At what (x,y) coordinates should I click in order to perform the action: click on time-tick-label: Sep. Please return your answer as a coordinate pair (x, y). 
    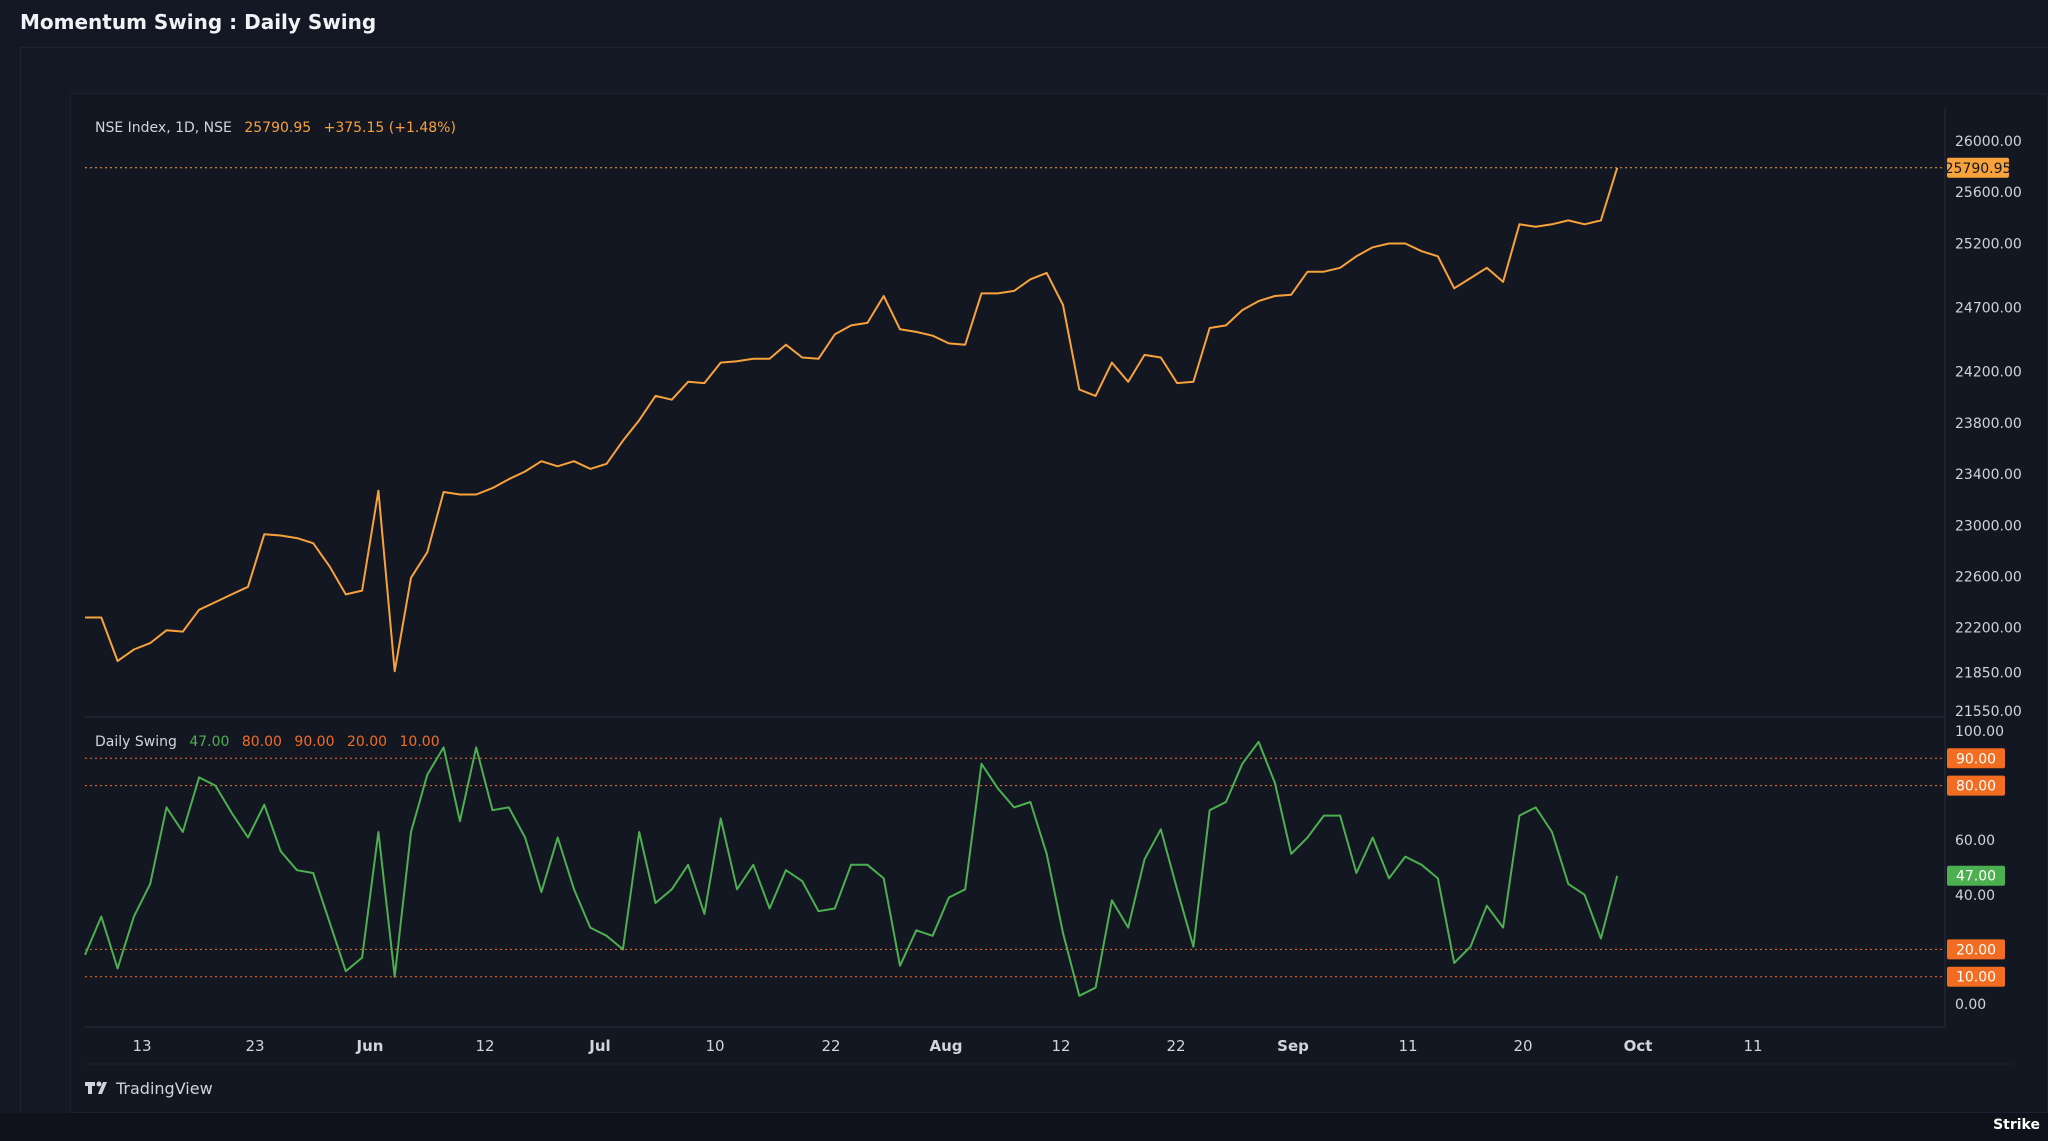
    Looking at the image, I should click on (1293, 1046).